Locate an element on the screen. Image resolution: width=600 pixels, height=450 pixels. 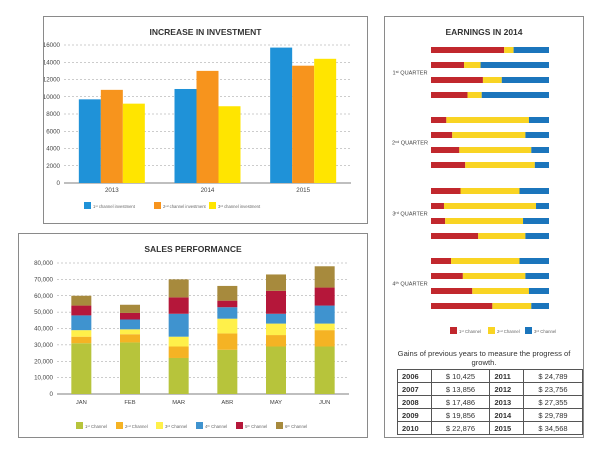
legend-label: 2ⁿᵈ channel investment is located at coordinates (185, 206).